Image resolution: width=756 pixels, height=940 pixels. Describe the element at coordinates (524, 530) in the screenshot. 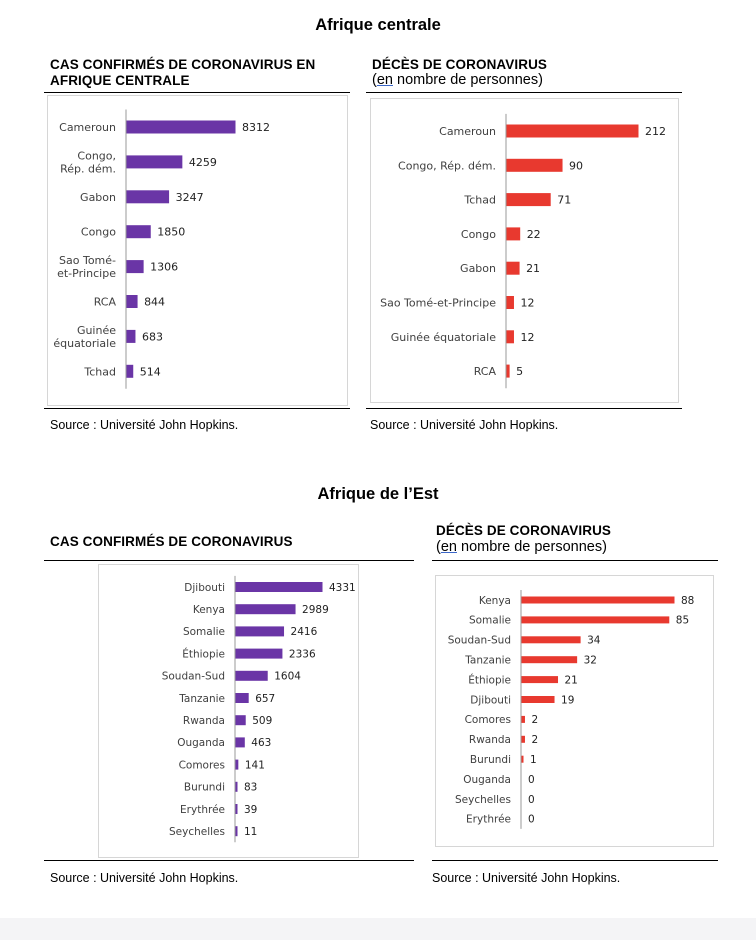

I see `east-deaths-title: DÉCÈS DE CORONAVIRUS` at that location.